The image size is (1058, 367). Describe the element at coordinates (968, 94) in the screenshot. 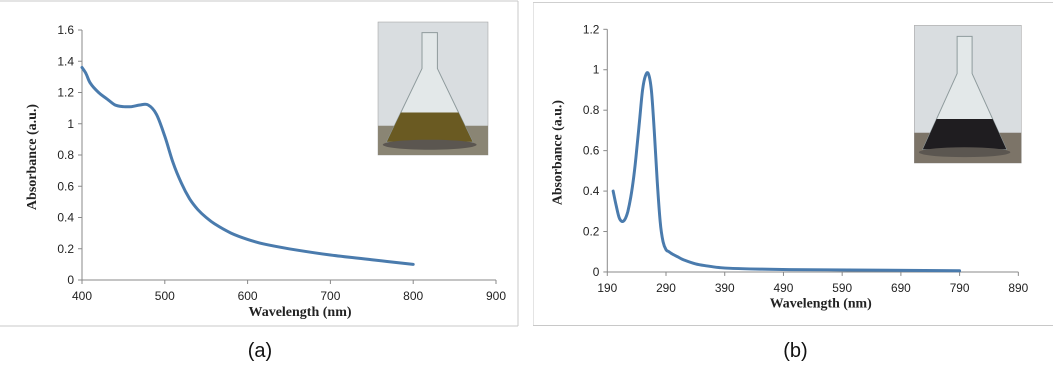

I see `inset-photo-b` at that location.